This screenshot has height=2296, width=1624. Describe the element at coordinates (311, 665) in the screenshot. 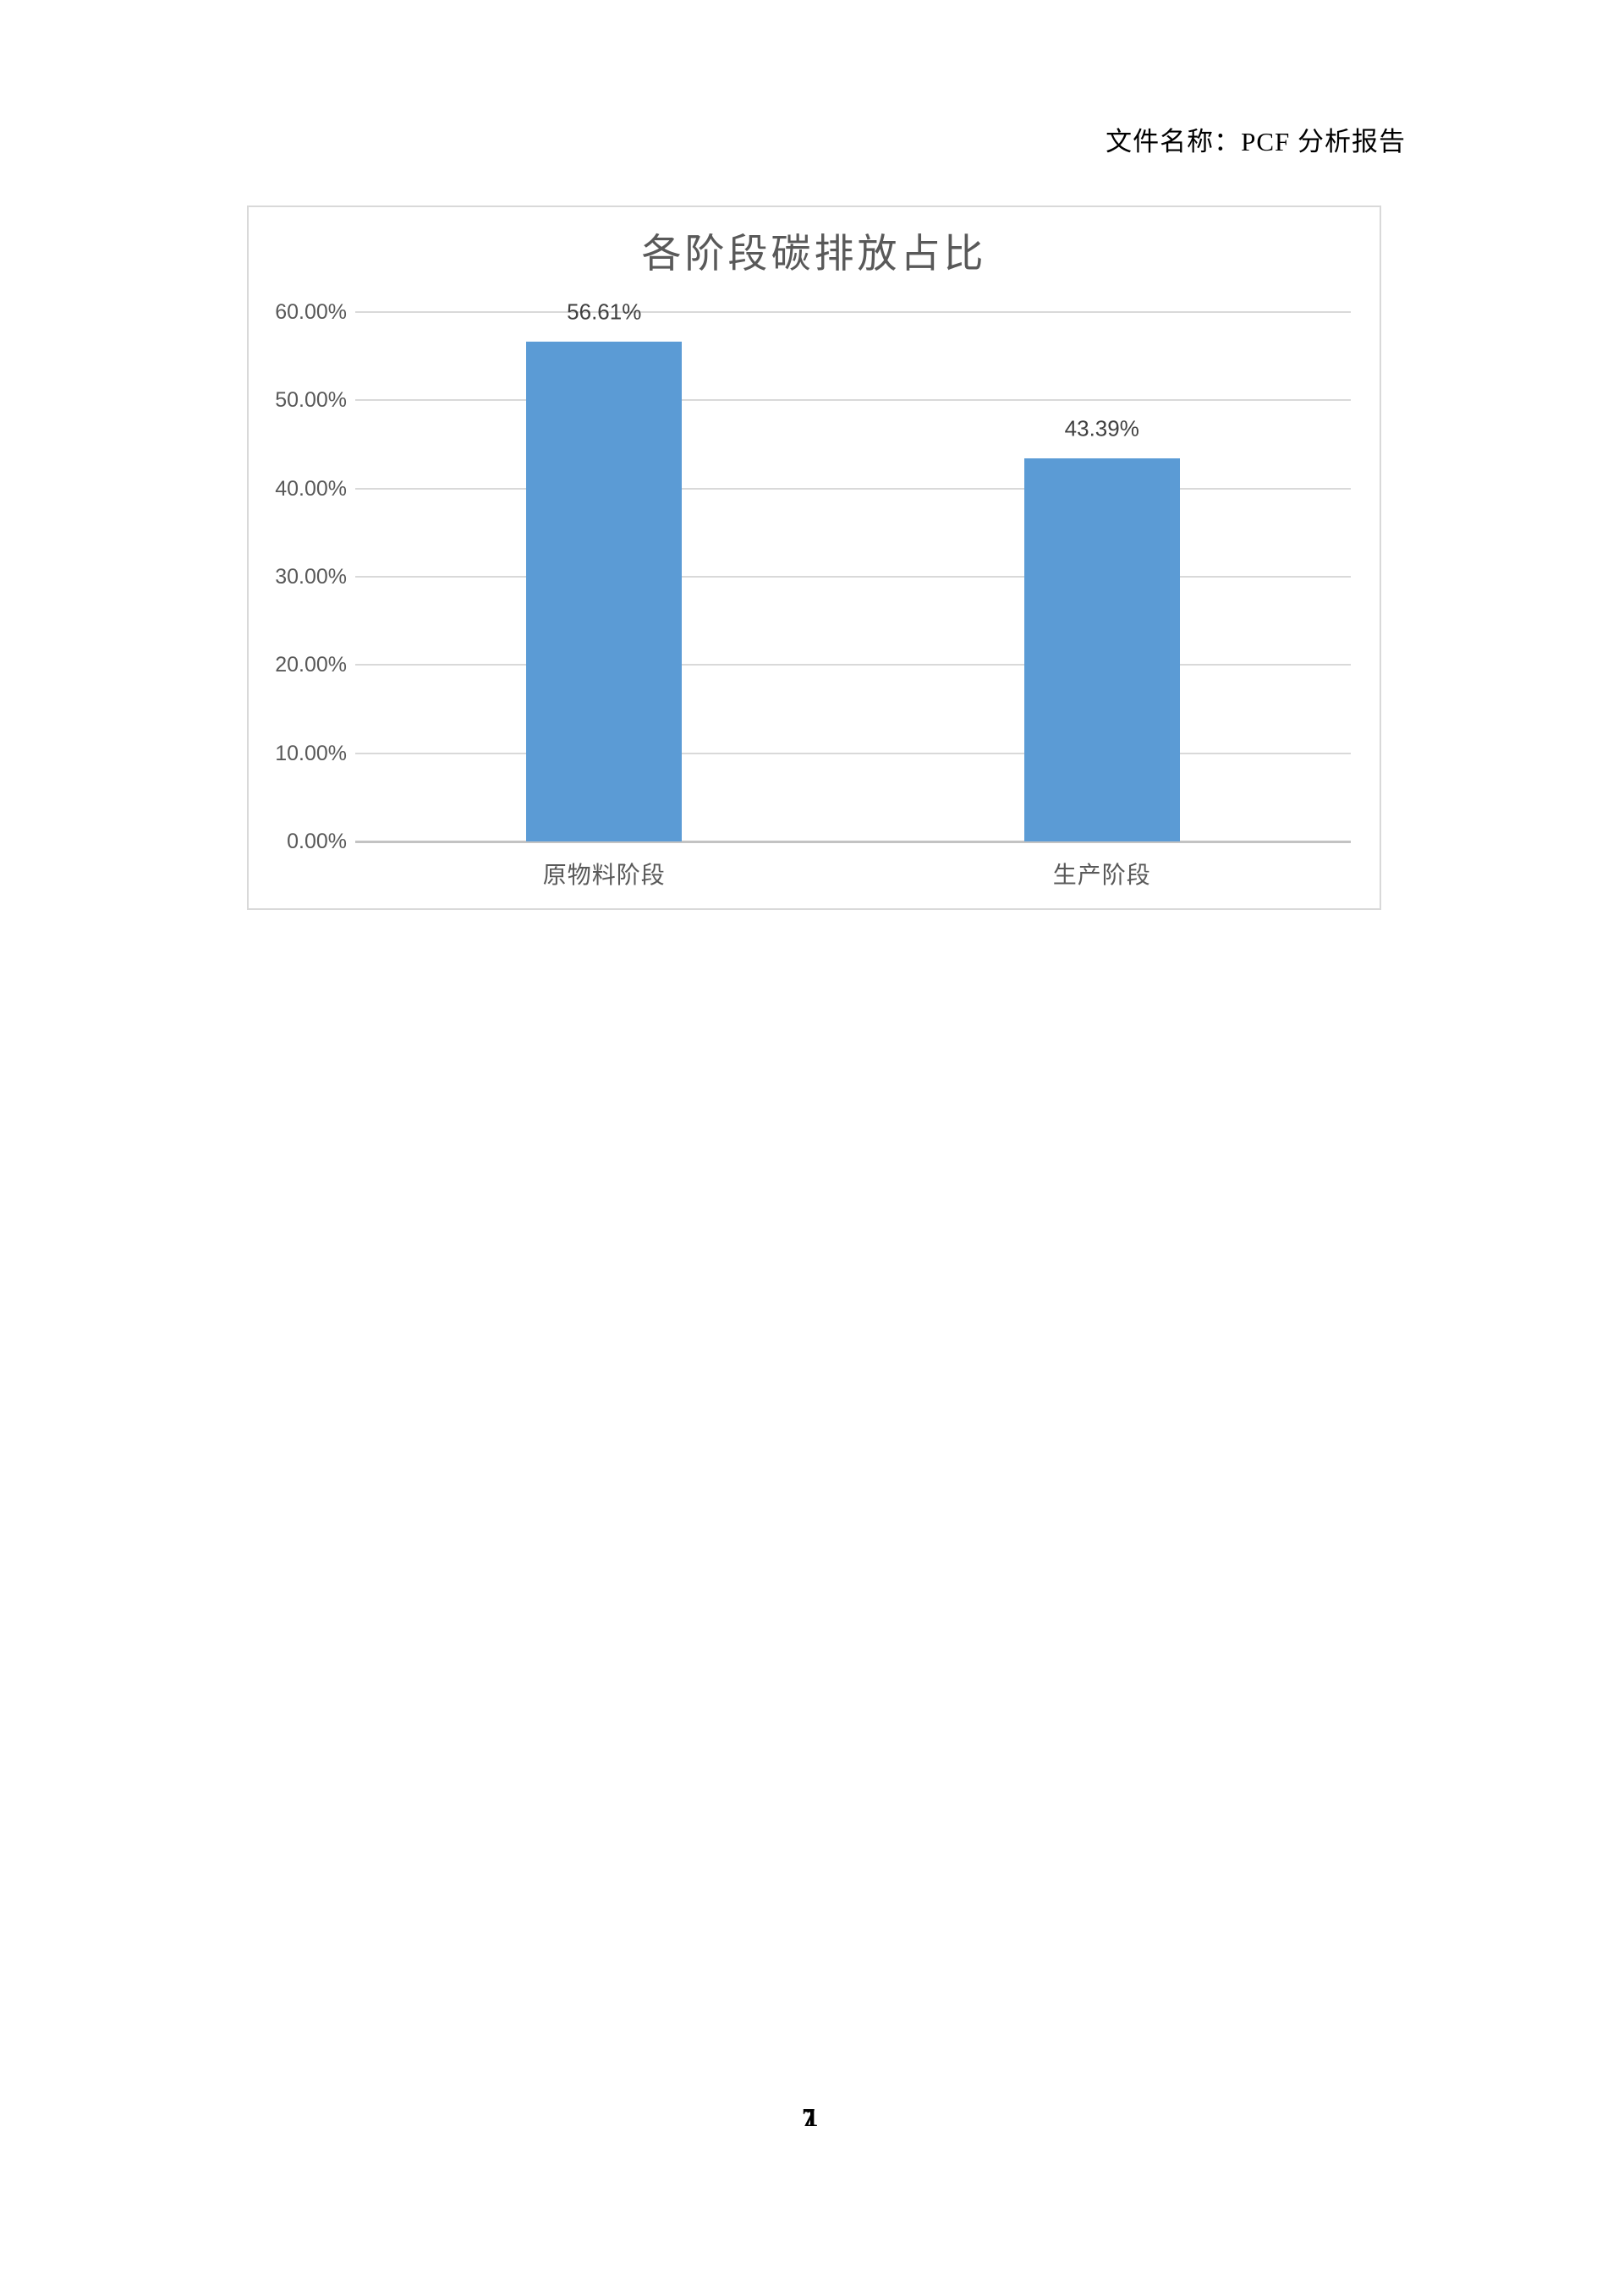

I see `y-axis-tick-label: 20.00%` at that location.